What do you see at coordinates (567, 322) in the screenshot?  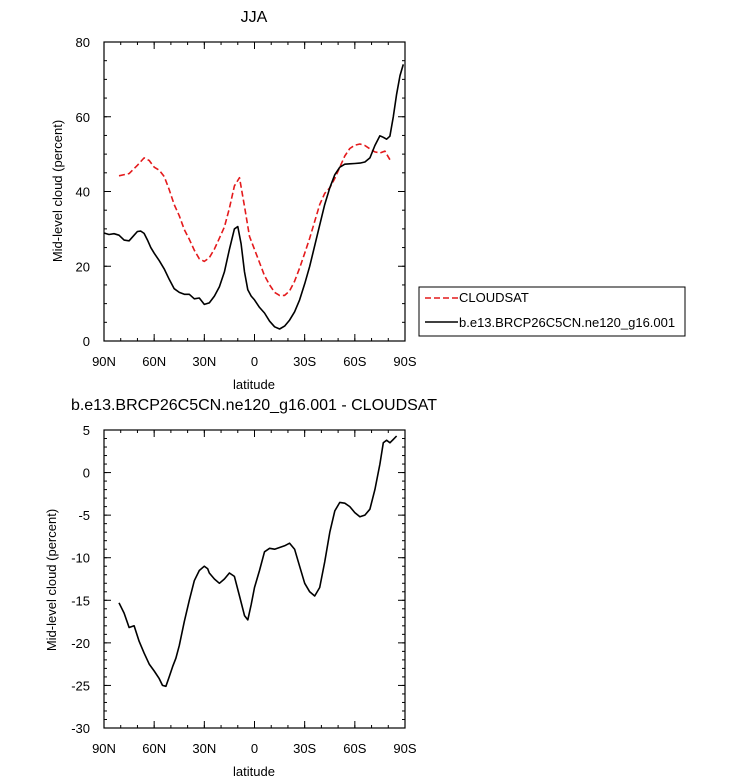 I see `legend-label-model: b.e13.BRCP26C5CN.ne120_g16.001` at bounding box center [567, 322].